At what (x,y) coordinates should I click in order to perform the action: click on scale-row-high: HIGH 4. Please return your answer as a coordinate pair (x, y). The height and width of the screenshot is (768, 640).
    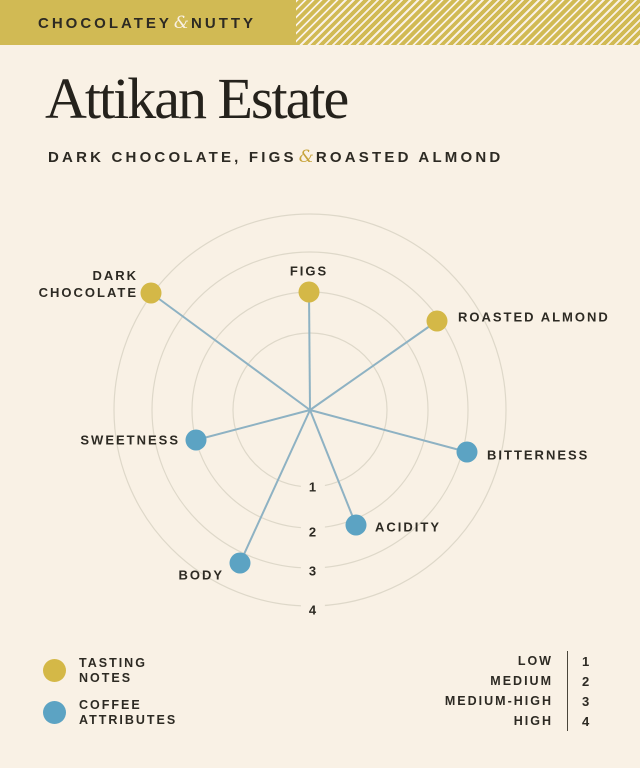
    Looking at the image, I should click on (498, 721).